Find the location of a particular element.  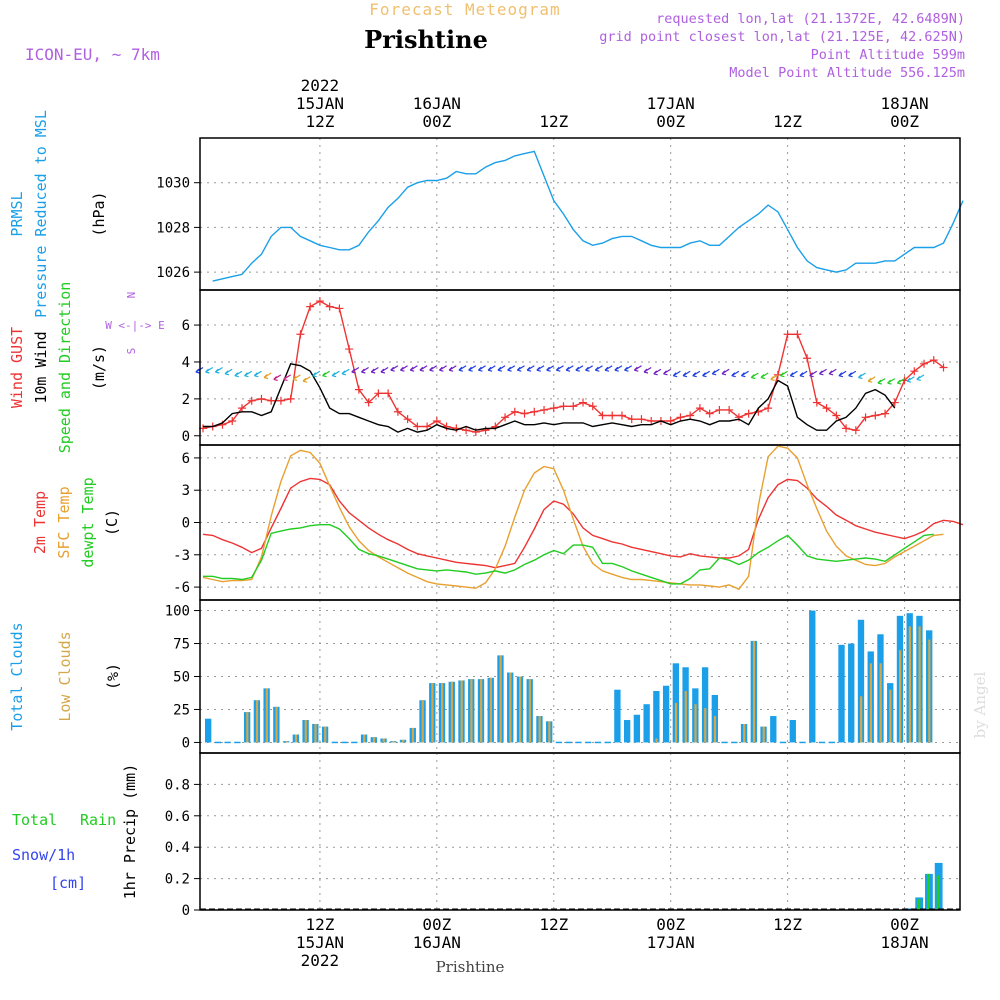

y-tick-label: 0.2 is located at coordinates (177, 880).